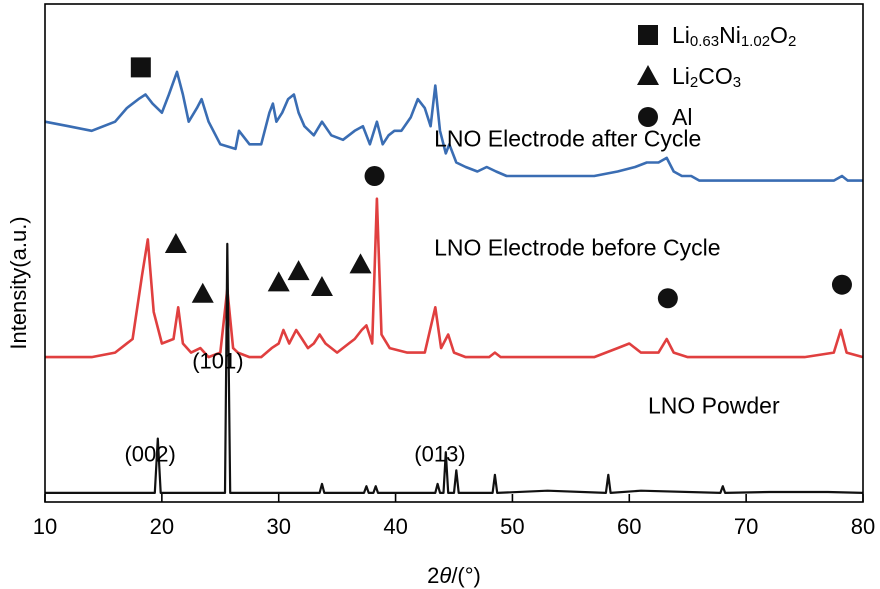  I want to click on x-axis-label: 2θ/(°), so click(454, 575).